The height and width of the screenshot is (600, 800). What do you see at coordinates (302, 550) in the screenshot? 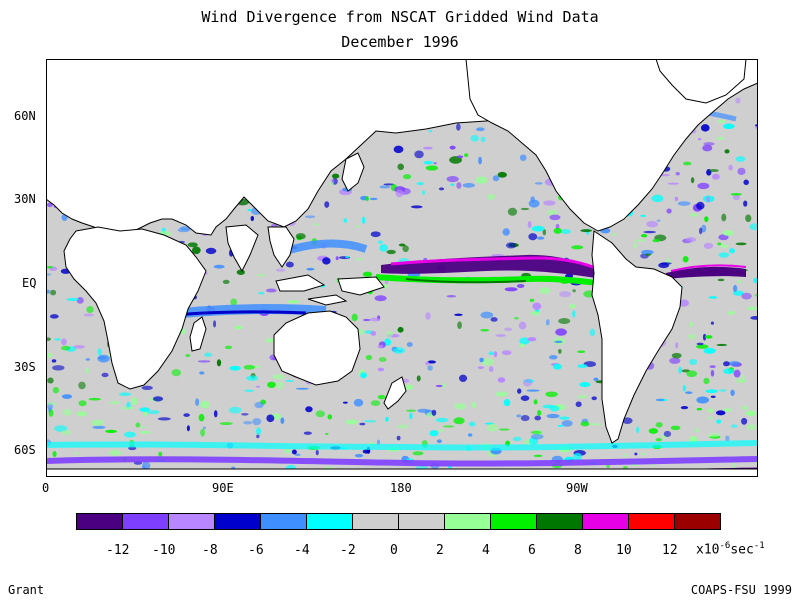
I see `colorbar-tick-label: -4` at bounding box center [302, 550].